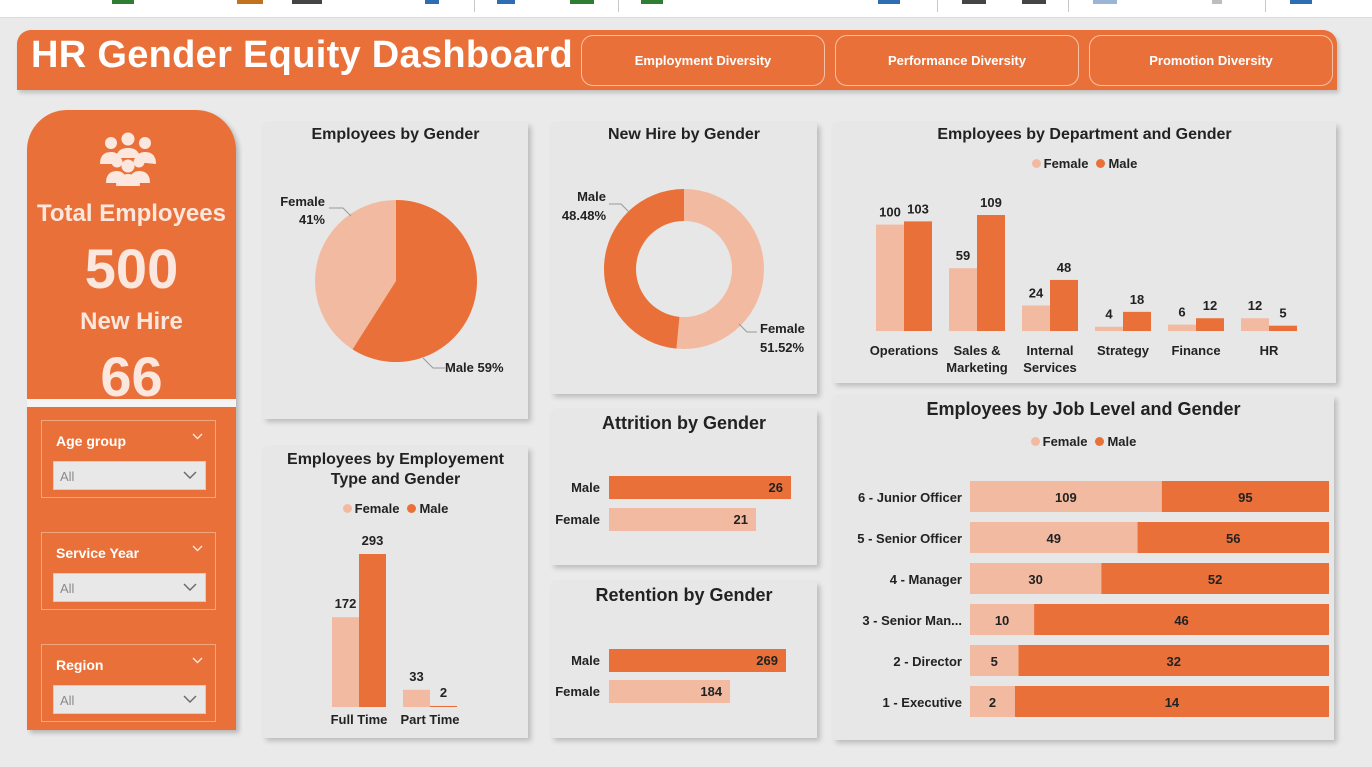 This screenshot has height=767, width=1372. I want to click on dept-label-male: 48, so click(1064, 267).